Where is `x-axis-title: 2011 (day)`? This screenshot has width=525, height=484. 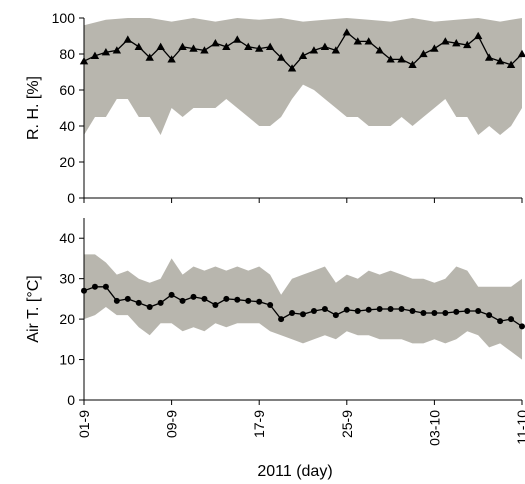 x-axis-title: 2011 (day) is located at coordinates (294, 471).